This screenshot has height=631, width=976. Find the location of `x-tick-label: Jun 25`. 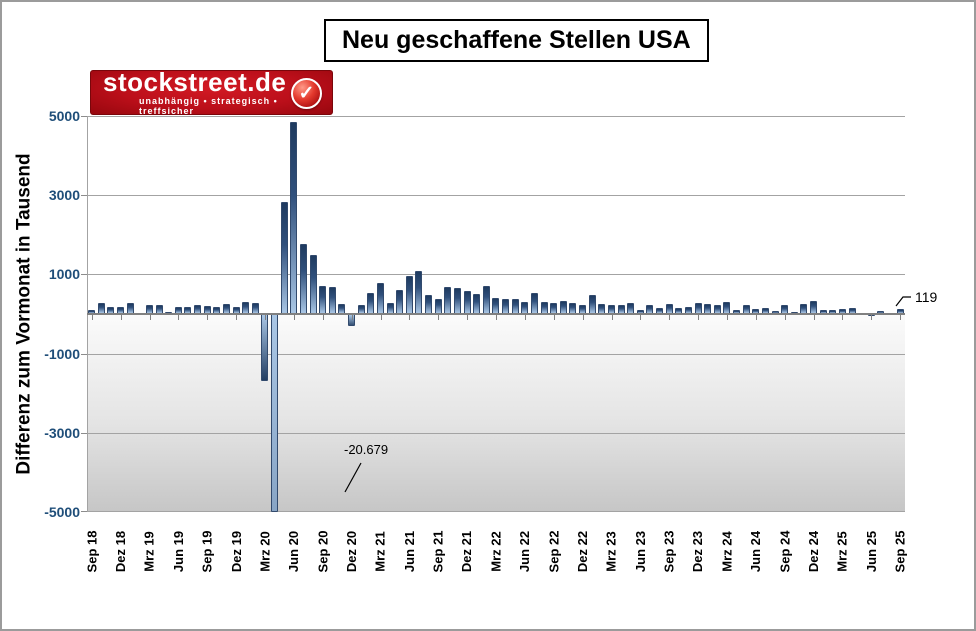

x-tick-label: Jun 25 is located at coordinates (871, 551).